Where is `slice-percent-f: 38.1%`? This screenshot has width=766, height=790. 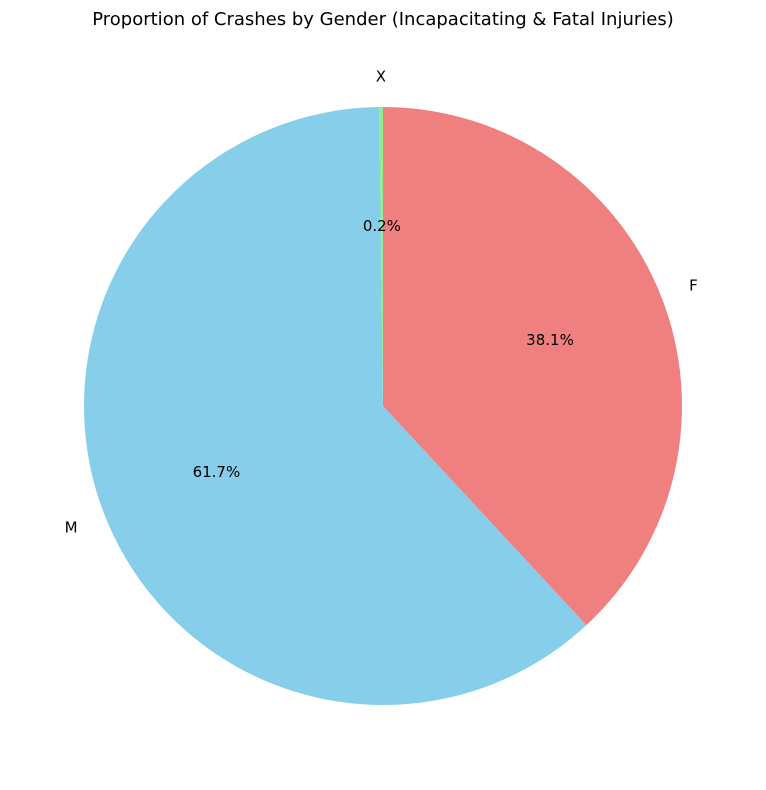 slice-percent-f: 38.1% is located at coordinates (550, 340).